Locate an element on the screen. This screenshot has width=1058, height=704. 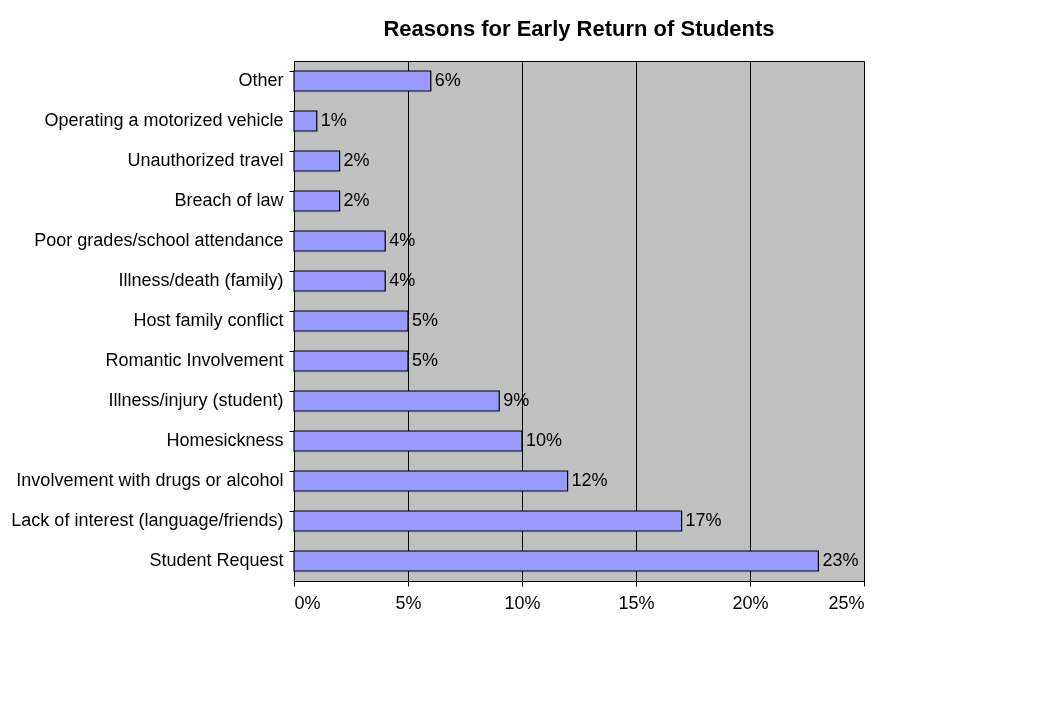
data-label: 10% is located at coordinates (544, 440).